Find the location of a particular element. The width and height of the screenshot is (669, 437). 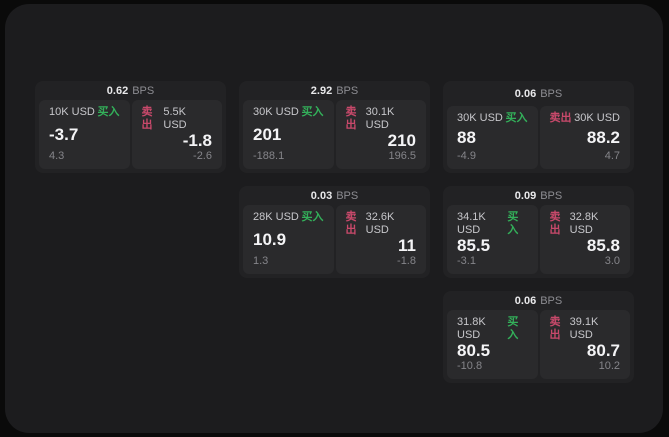

buy-price: 88 is located at coordinates (466, 137).